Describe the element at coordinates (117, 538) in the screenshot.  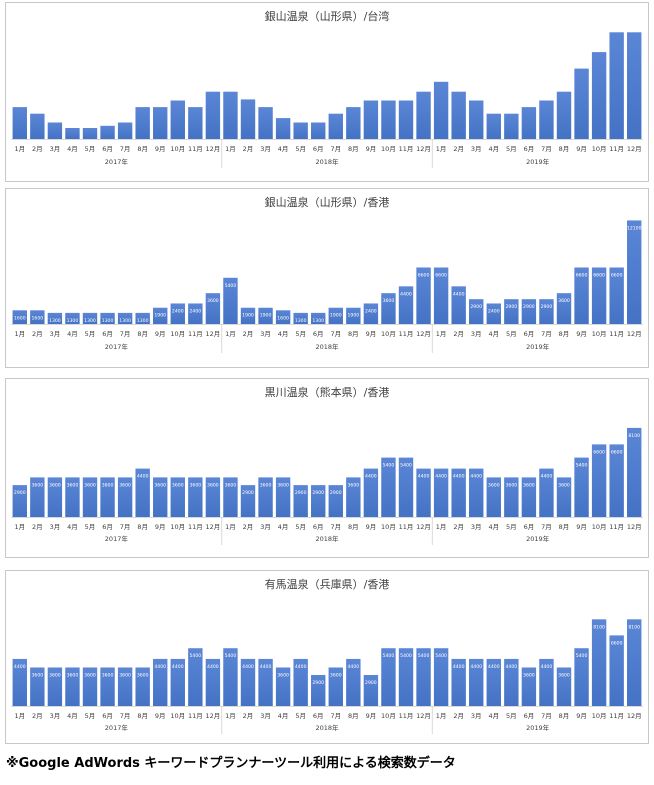
I see `year-label: 2017年` at that location.